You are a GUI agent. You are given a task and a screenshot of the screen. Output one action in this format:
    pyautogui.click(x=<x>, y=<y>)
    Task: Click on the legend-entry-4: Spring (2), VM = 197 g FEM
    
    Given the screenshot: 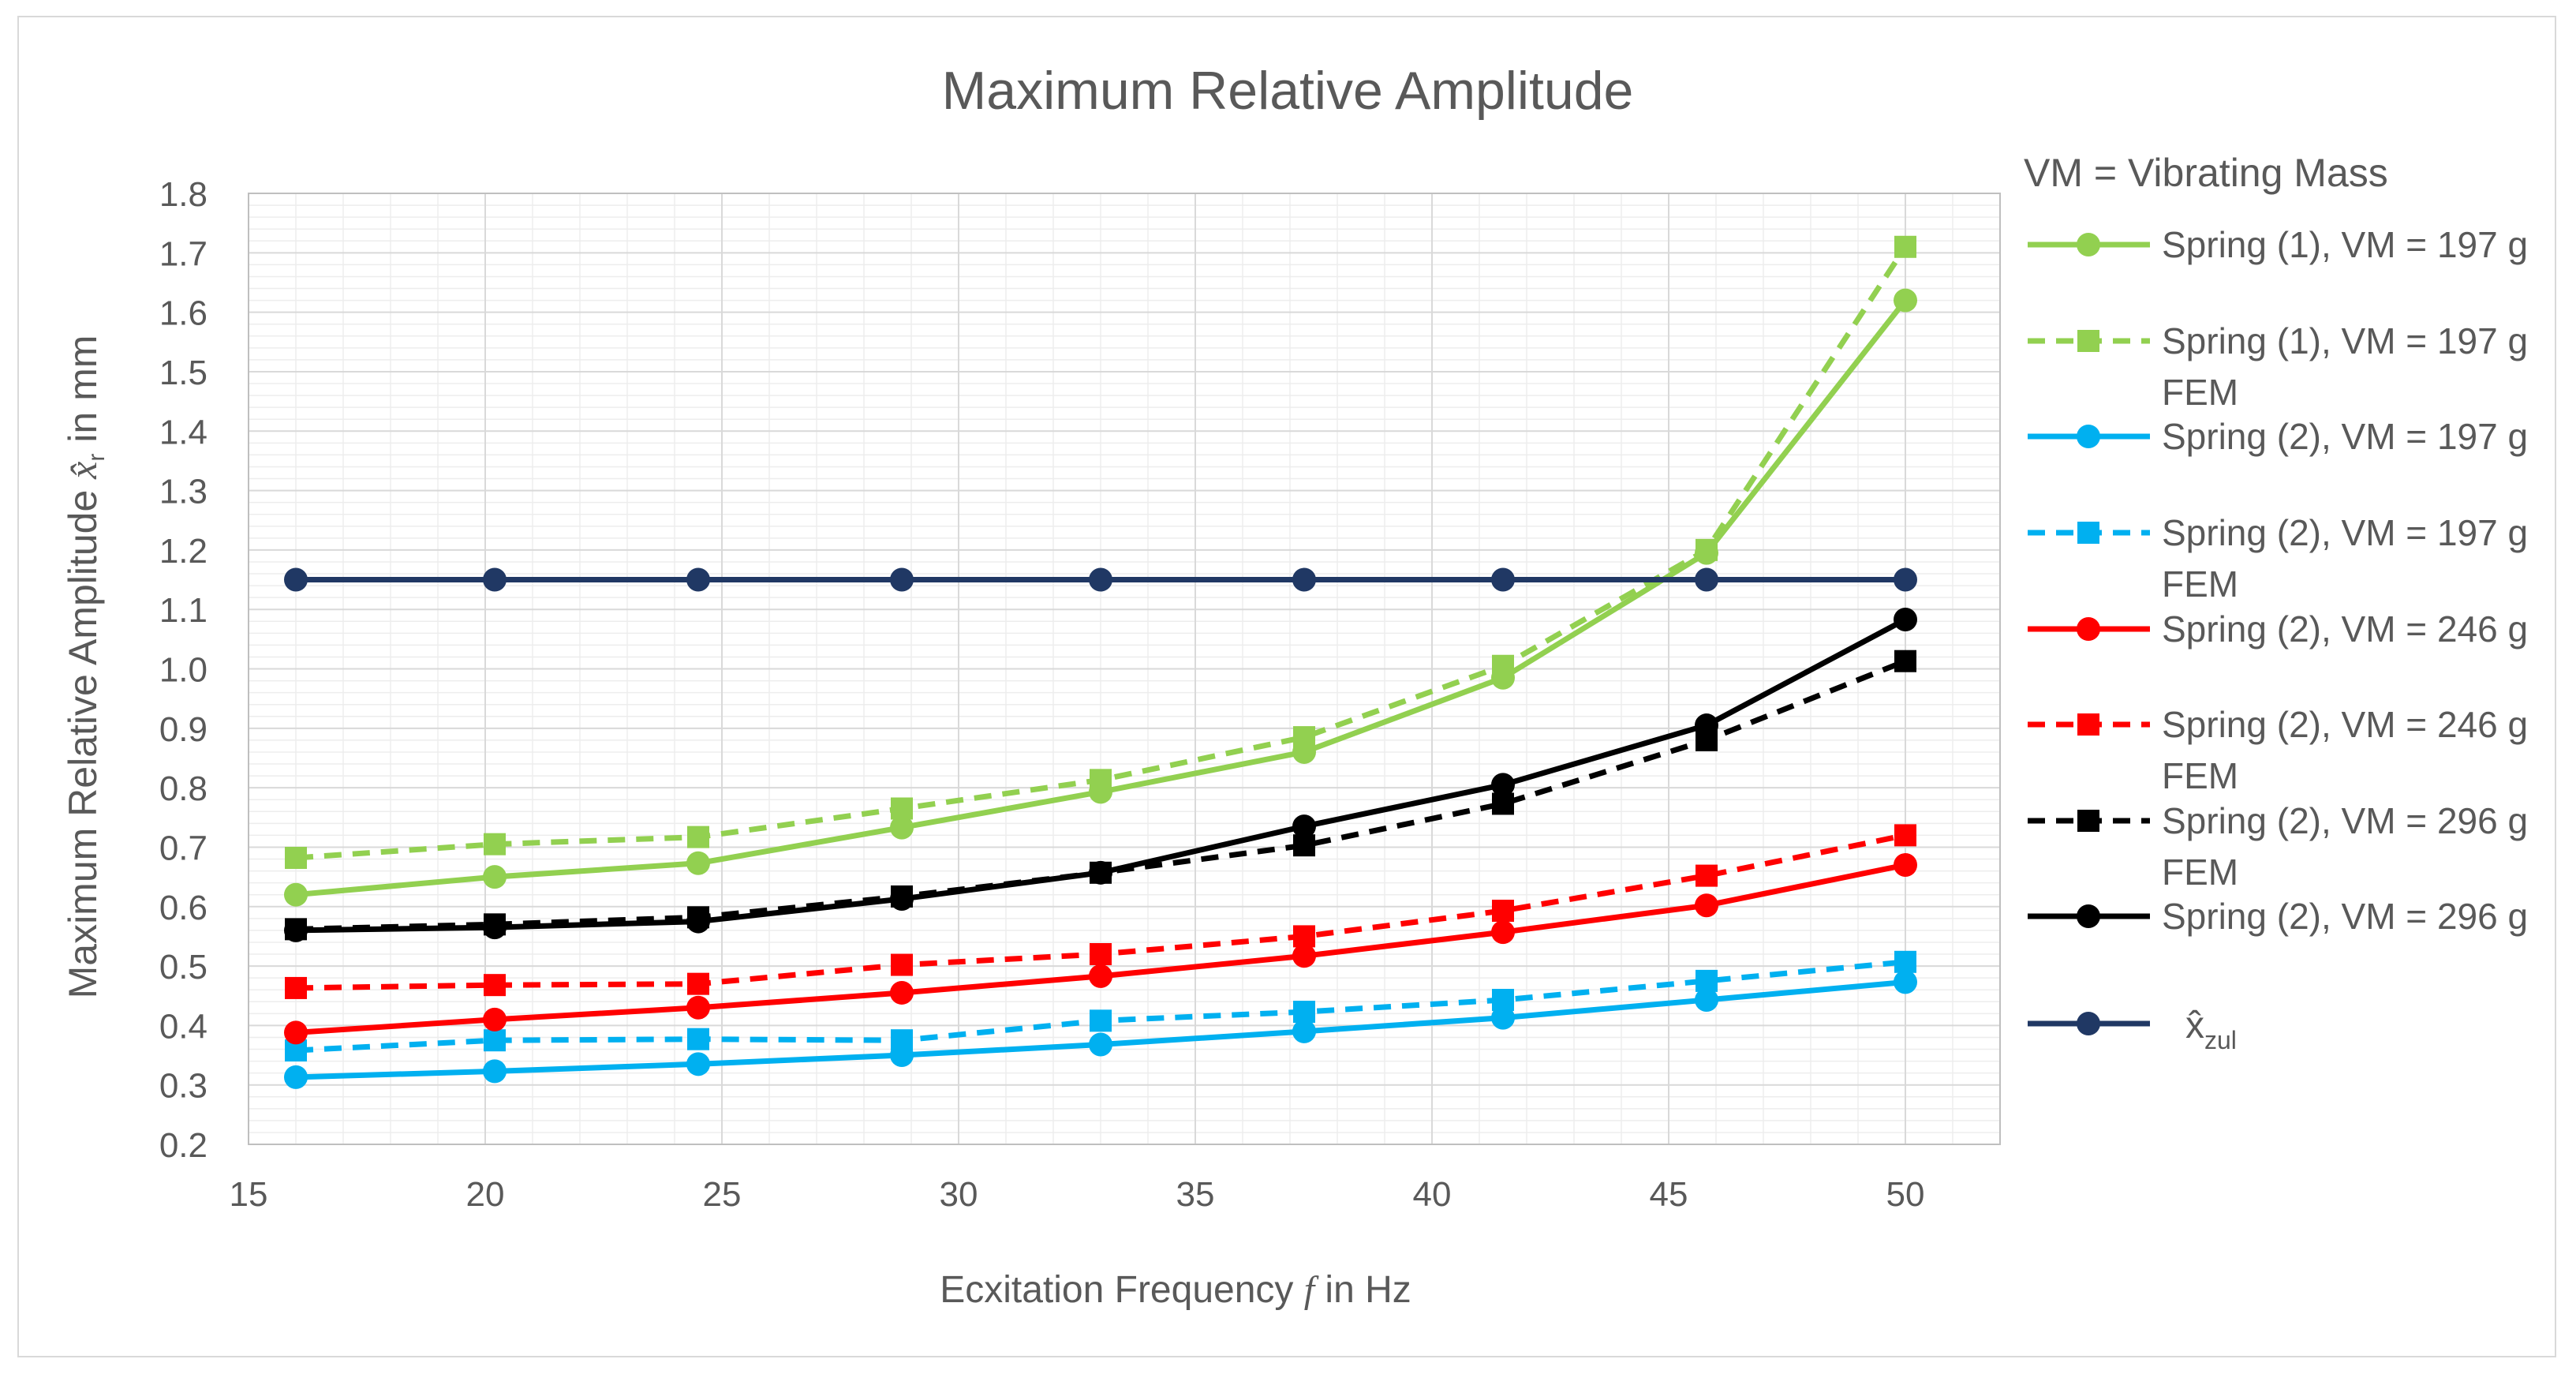 What is the action you would take?
    pyautogui.click(x=2278, y=558)
    